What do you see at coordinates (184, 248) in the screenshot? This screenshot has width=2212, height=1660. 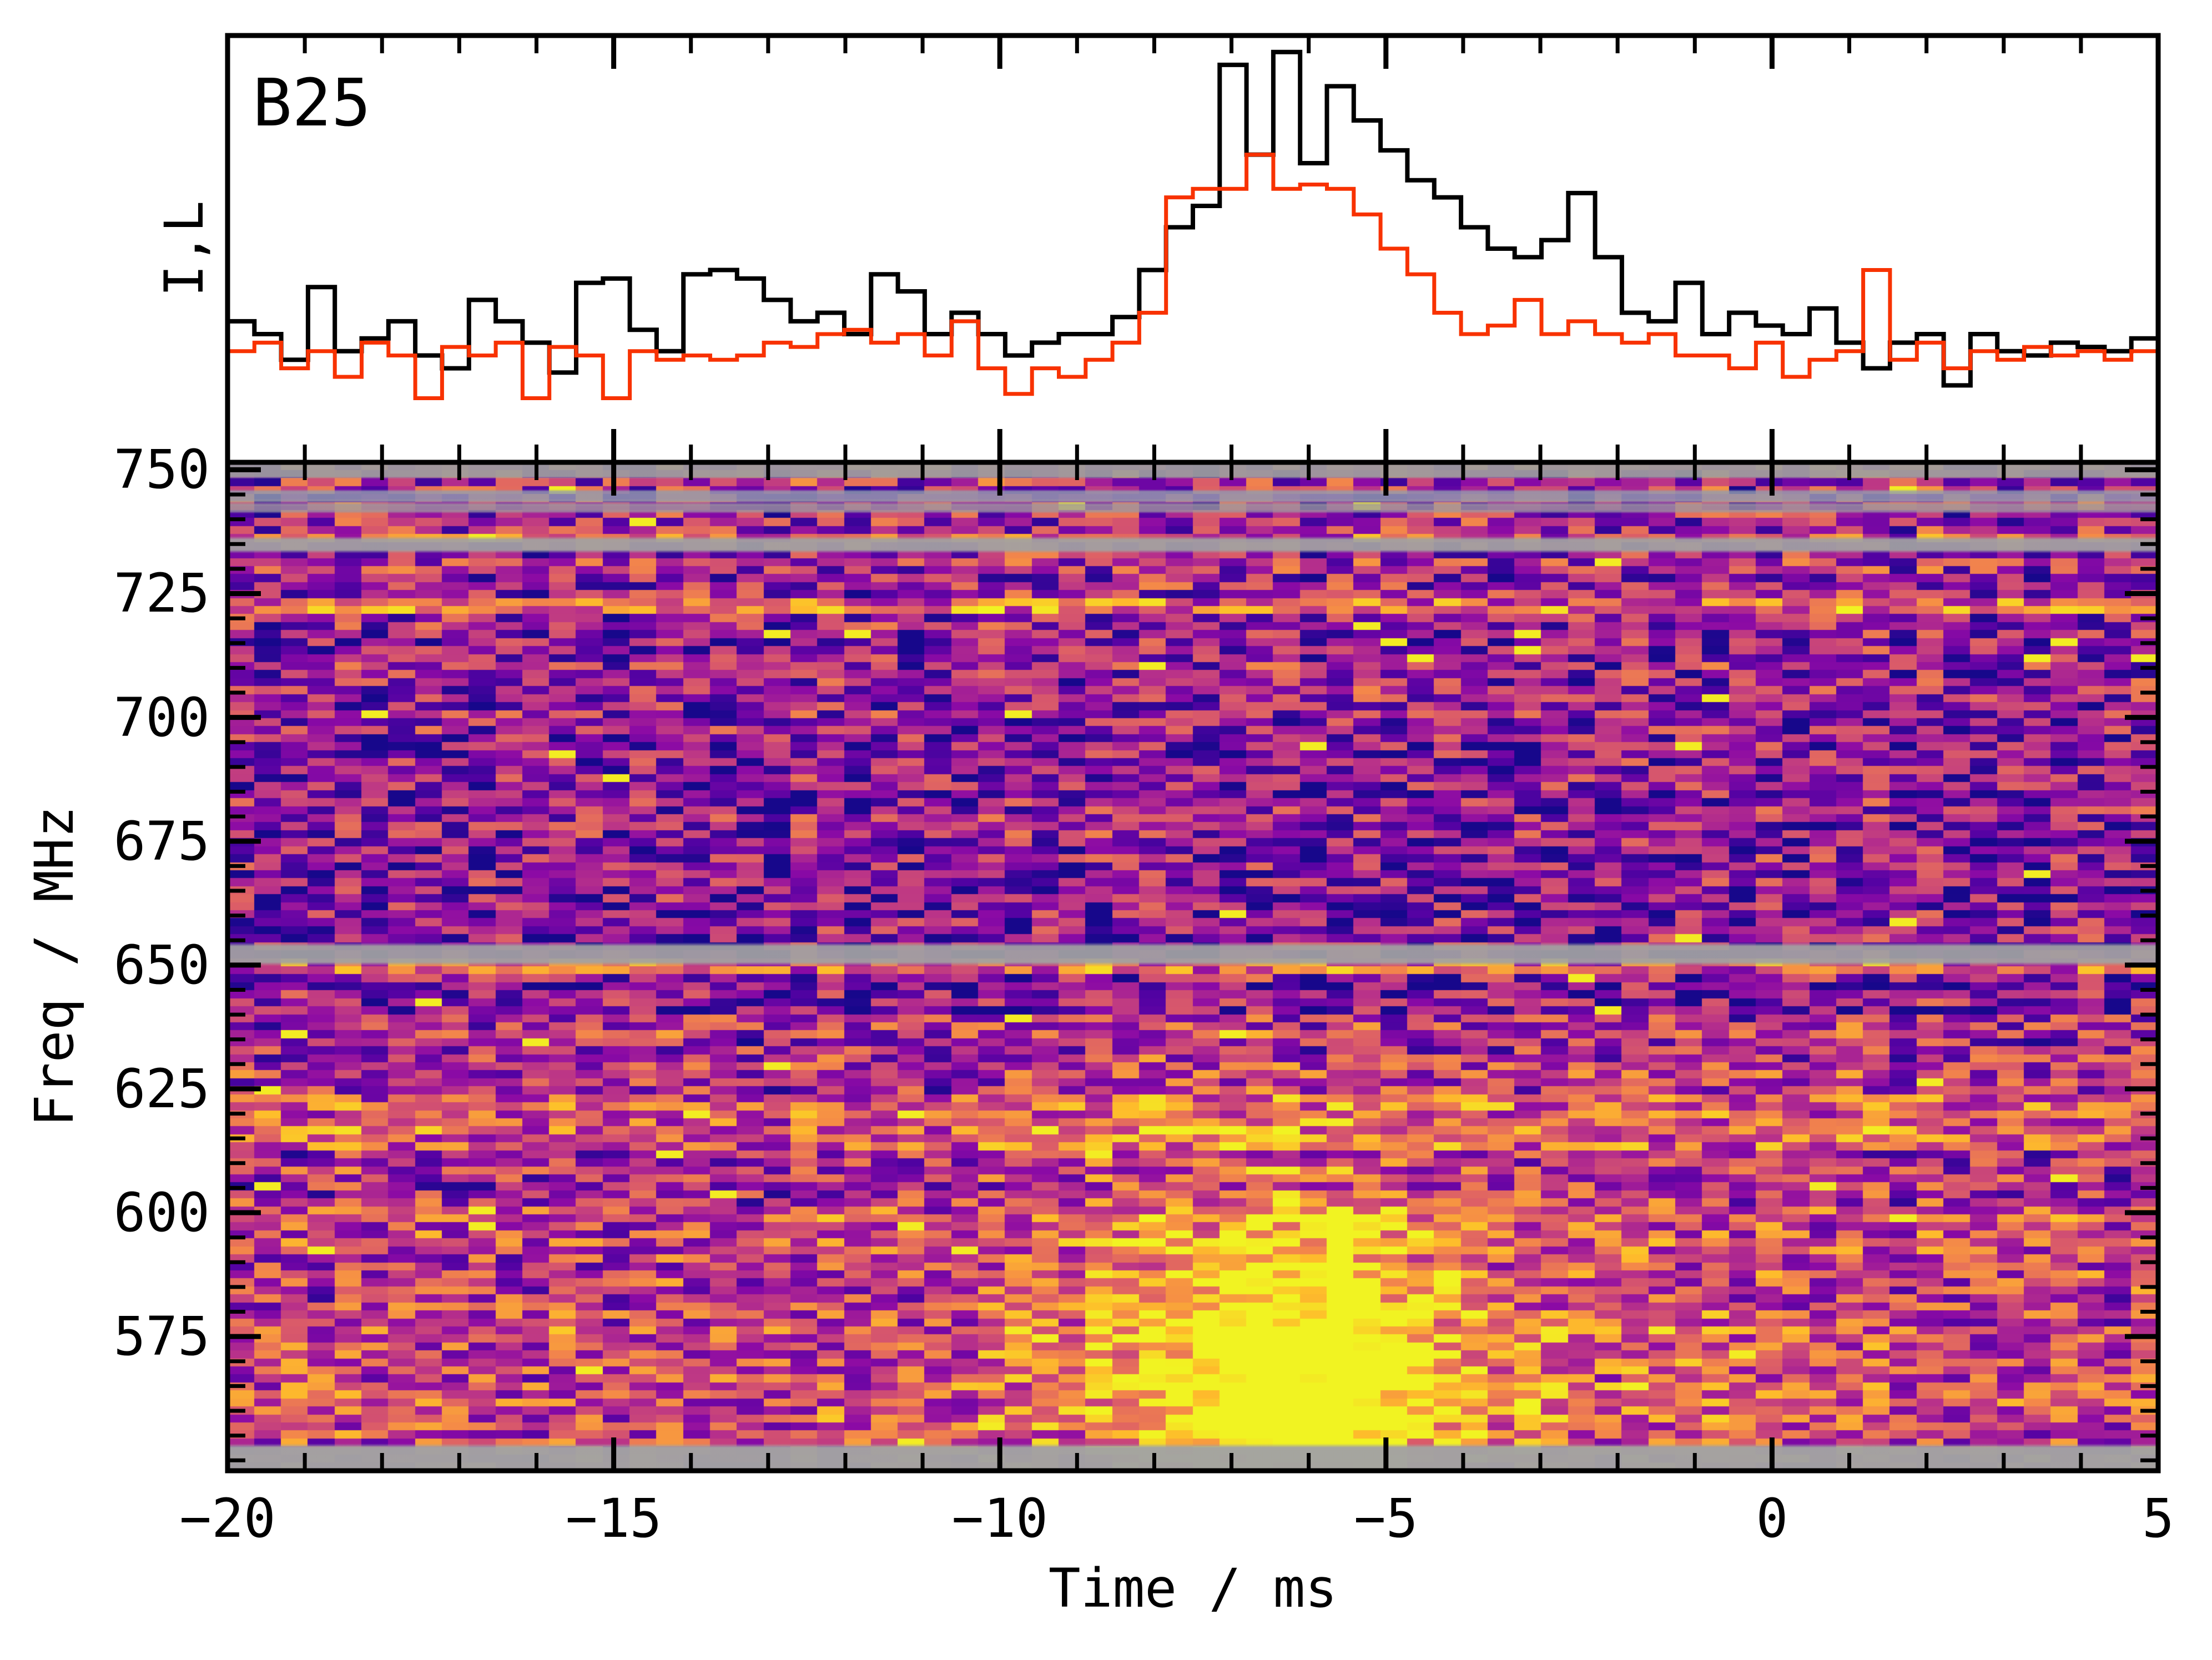 I see `profile-y-axis-label: I,L` at bounding box center [184, 248].